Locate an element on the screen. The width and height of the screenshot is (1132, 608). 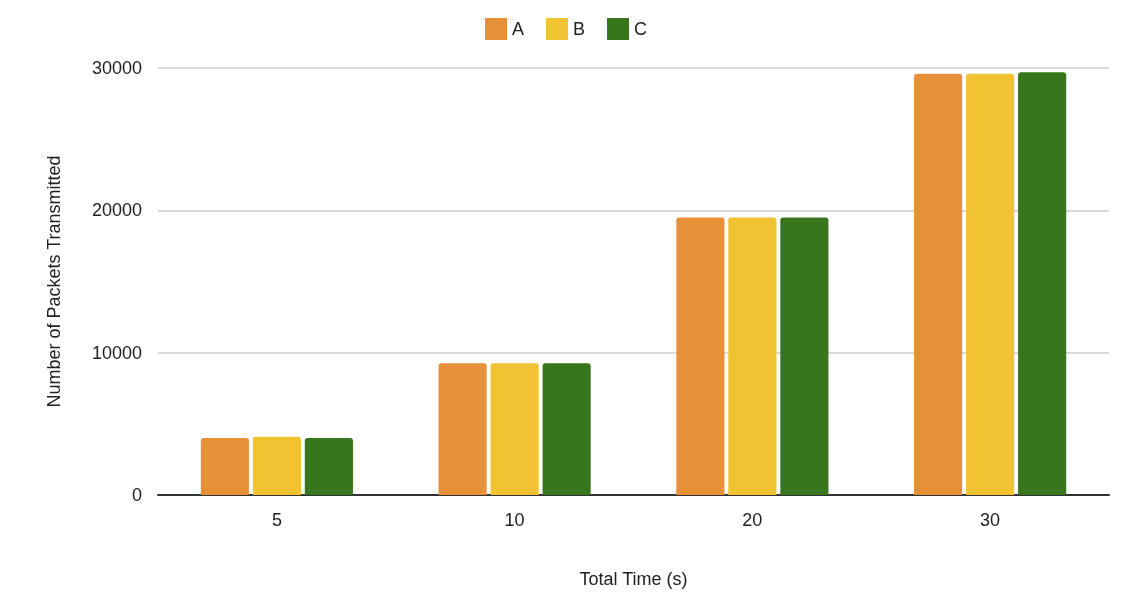
x-tick-label: 10 is located at coordinates (514, 520).